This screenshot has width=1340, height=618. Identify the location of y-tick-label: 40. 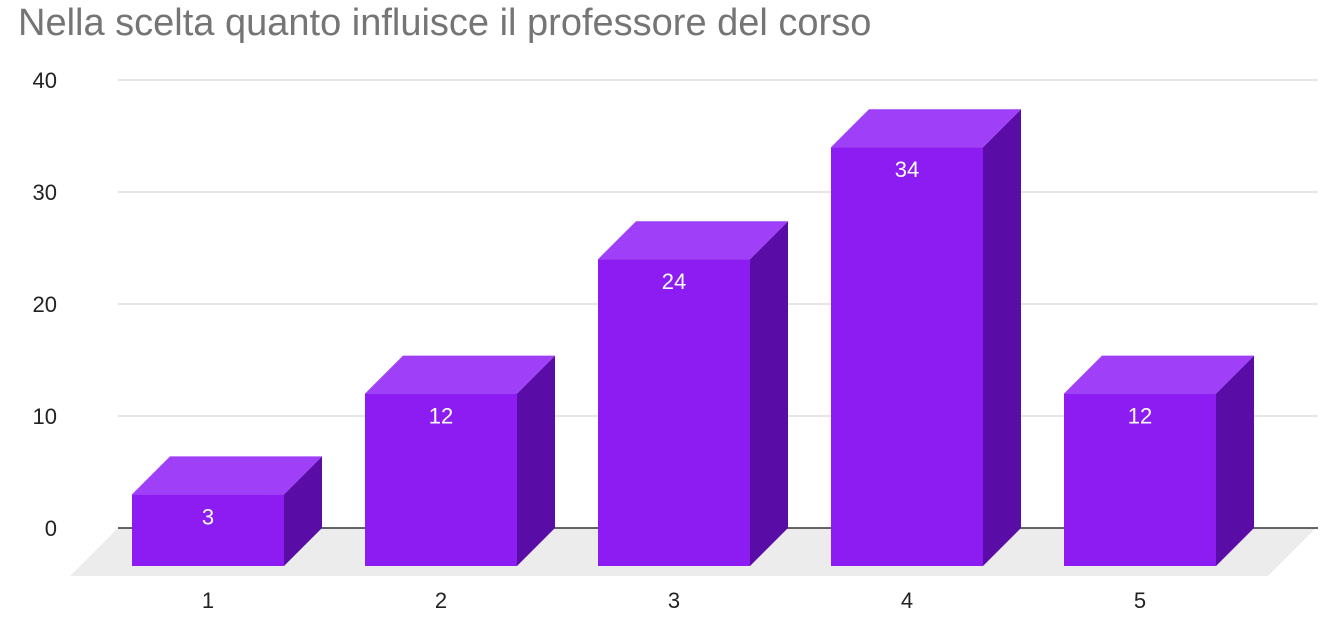
(45, 80).